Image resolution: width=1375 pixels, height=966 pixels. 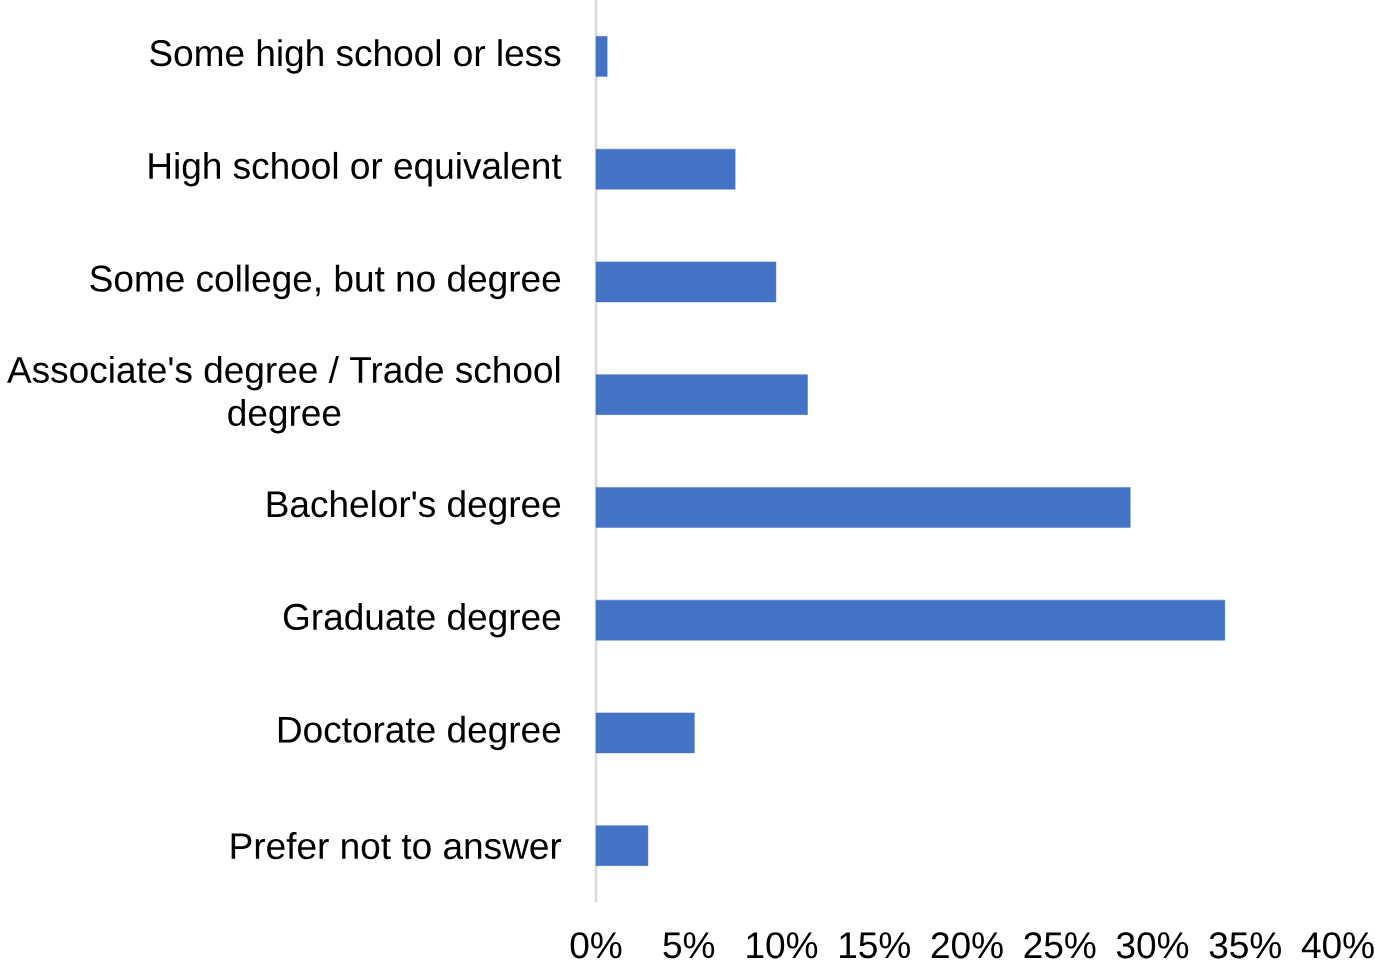 I want to click on y-tick-label: Some college, but no degree, so click(x=325, y=282).